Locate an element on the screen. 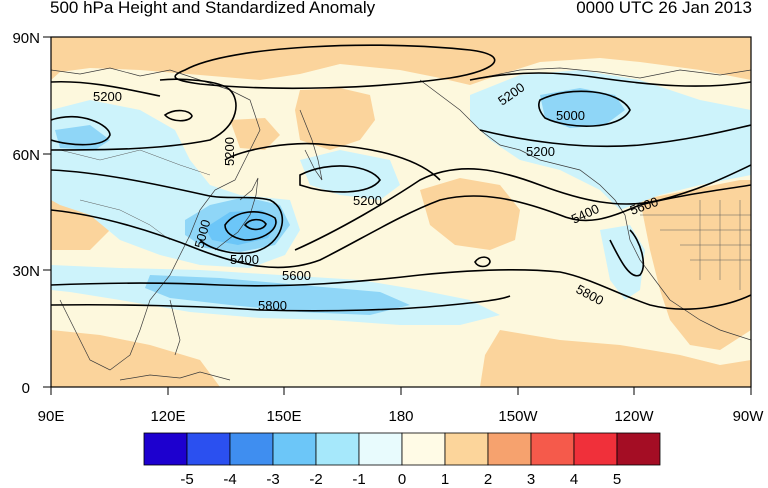 This screenshot has width=768, height=488. colorbar-label: 0 is located at coordinates (402, 479).